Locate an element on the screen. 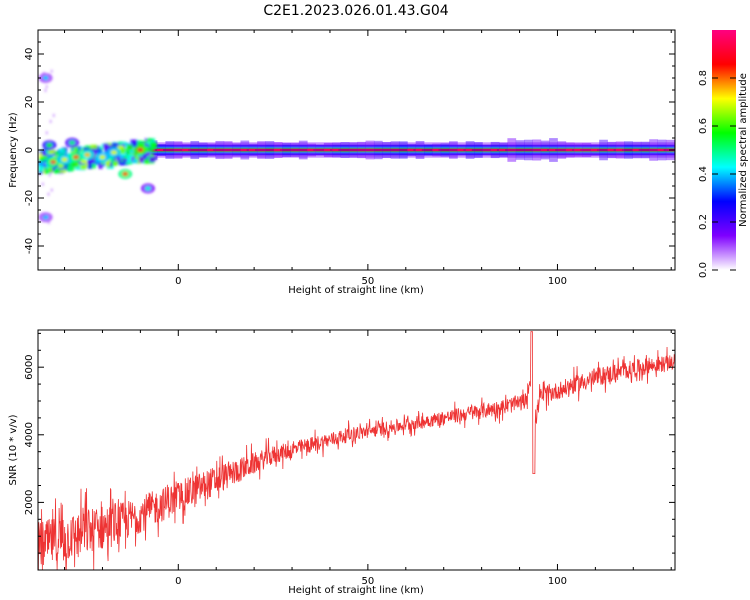  colorbar-tick-label: 0.6 is located at coordinates (703, 126).